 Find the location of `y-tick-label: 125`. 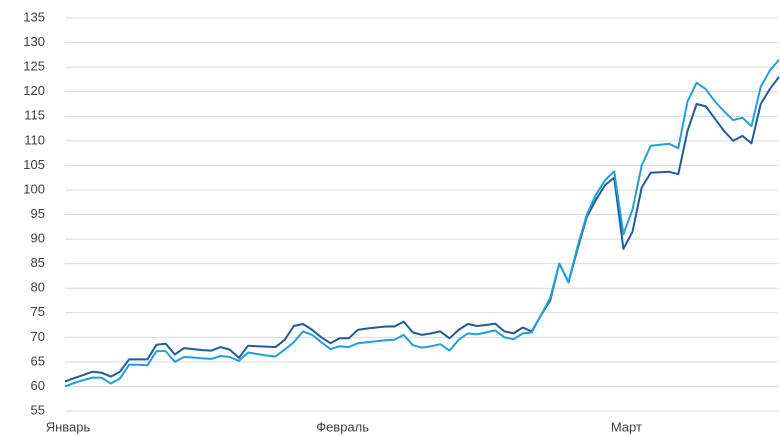

y-tick-label: 125 is located at coordinates (34, 66).